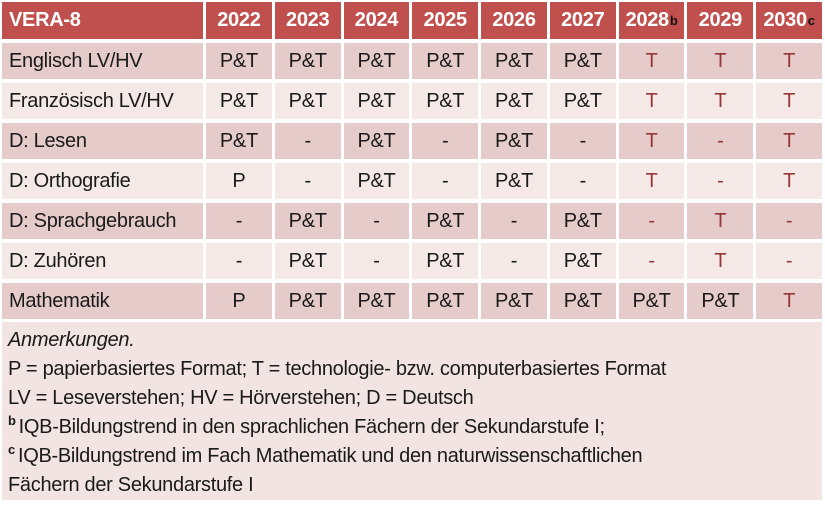  I want to click on row-label: D: Lesen, so click(102, 141).